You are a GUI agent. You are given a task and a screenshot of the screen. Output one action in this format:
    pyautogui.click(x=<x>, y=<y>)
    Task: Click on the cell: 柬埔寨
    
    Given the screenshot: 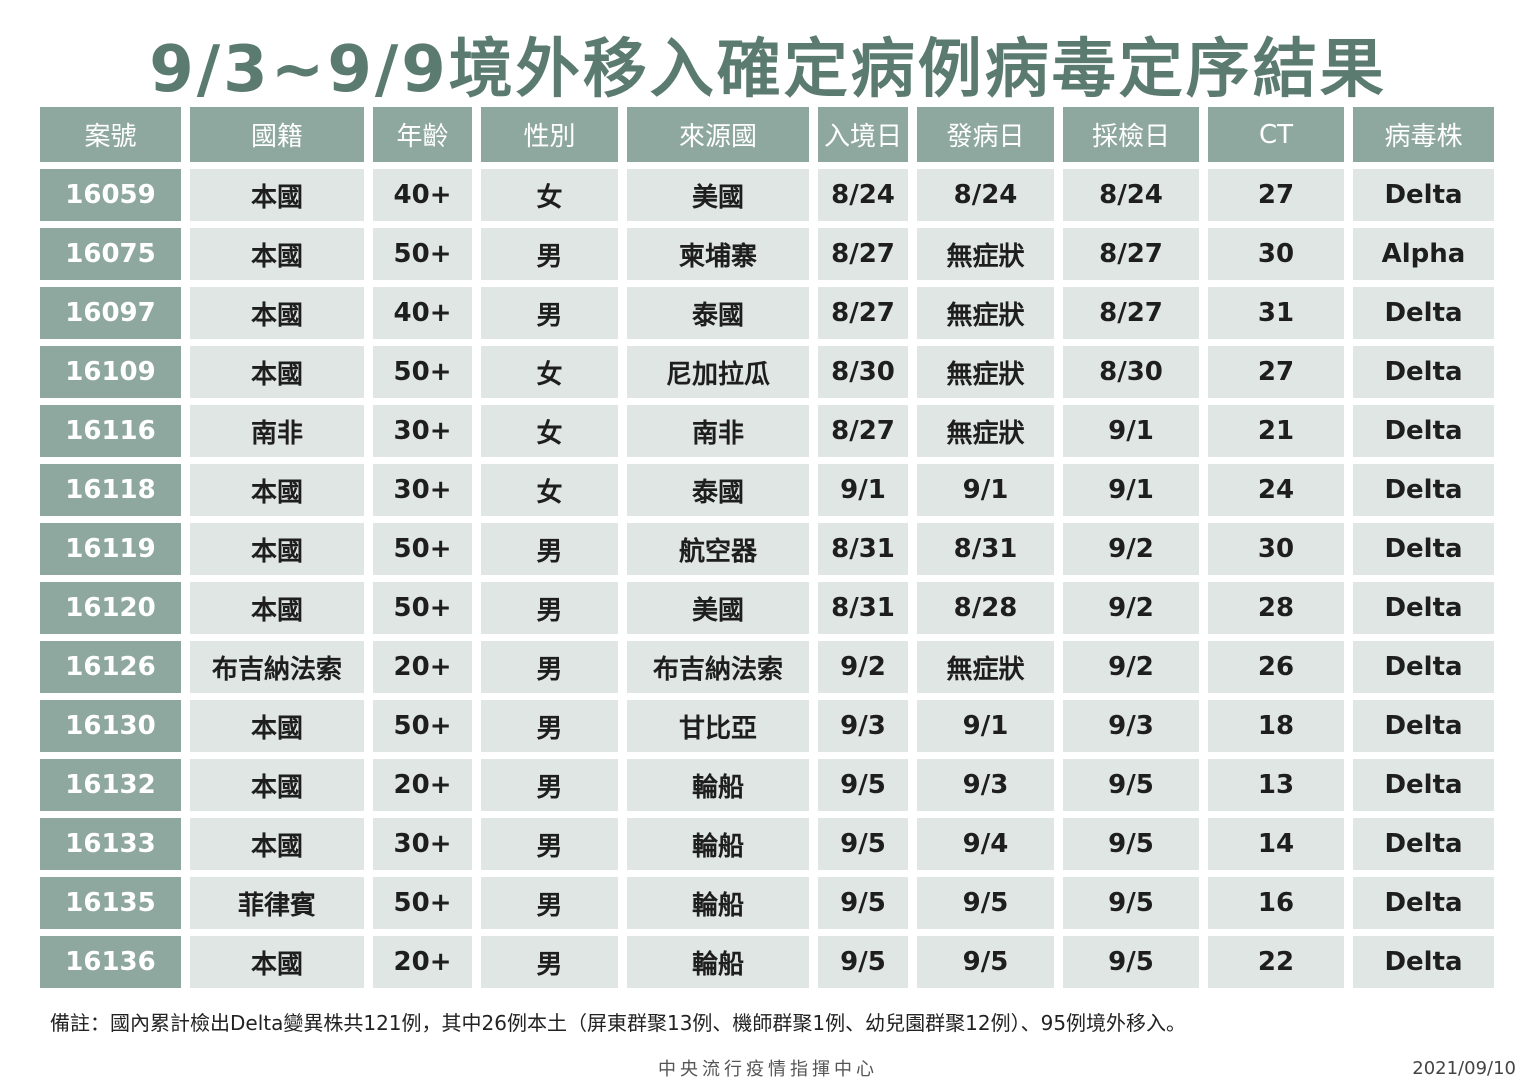 What is the action you would take?
    pyautogui.click(x=718, y=254)
    